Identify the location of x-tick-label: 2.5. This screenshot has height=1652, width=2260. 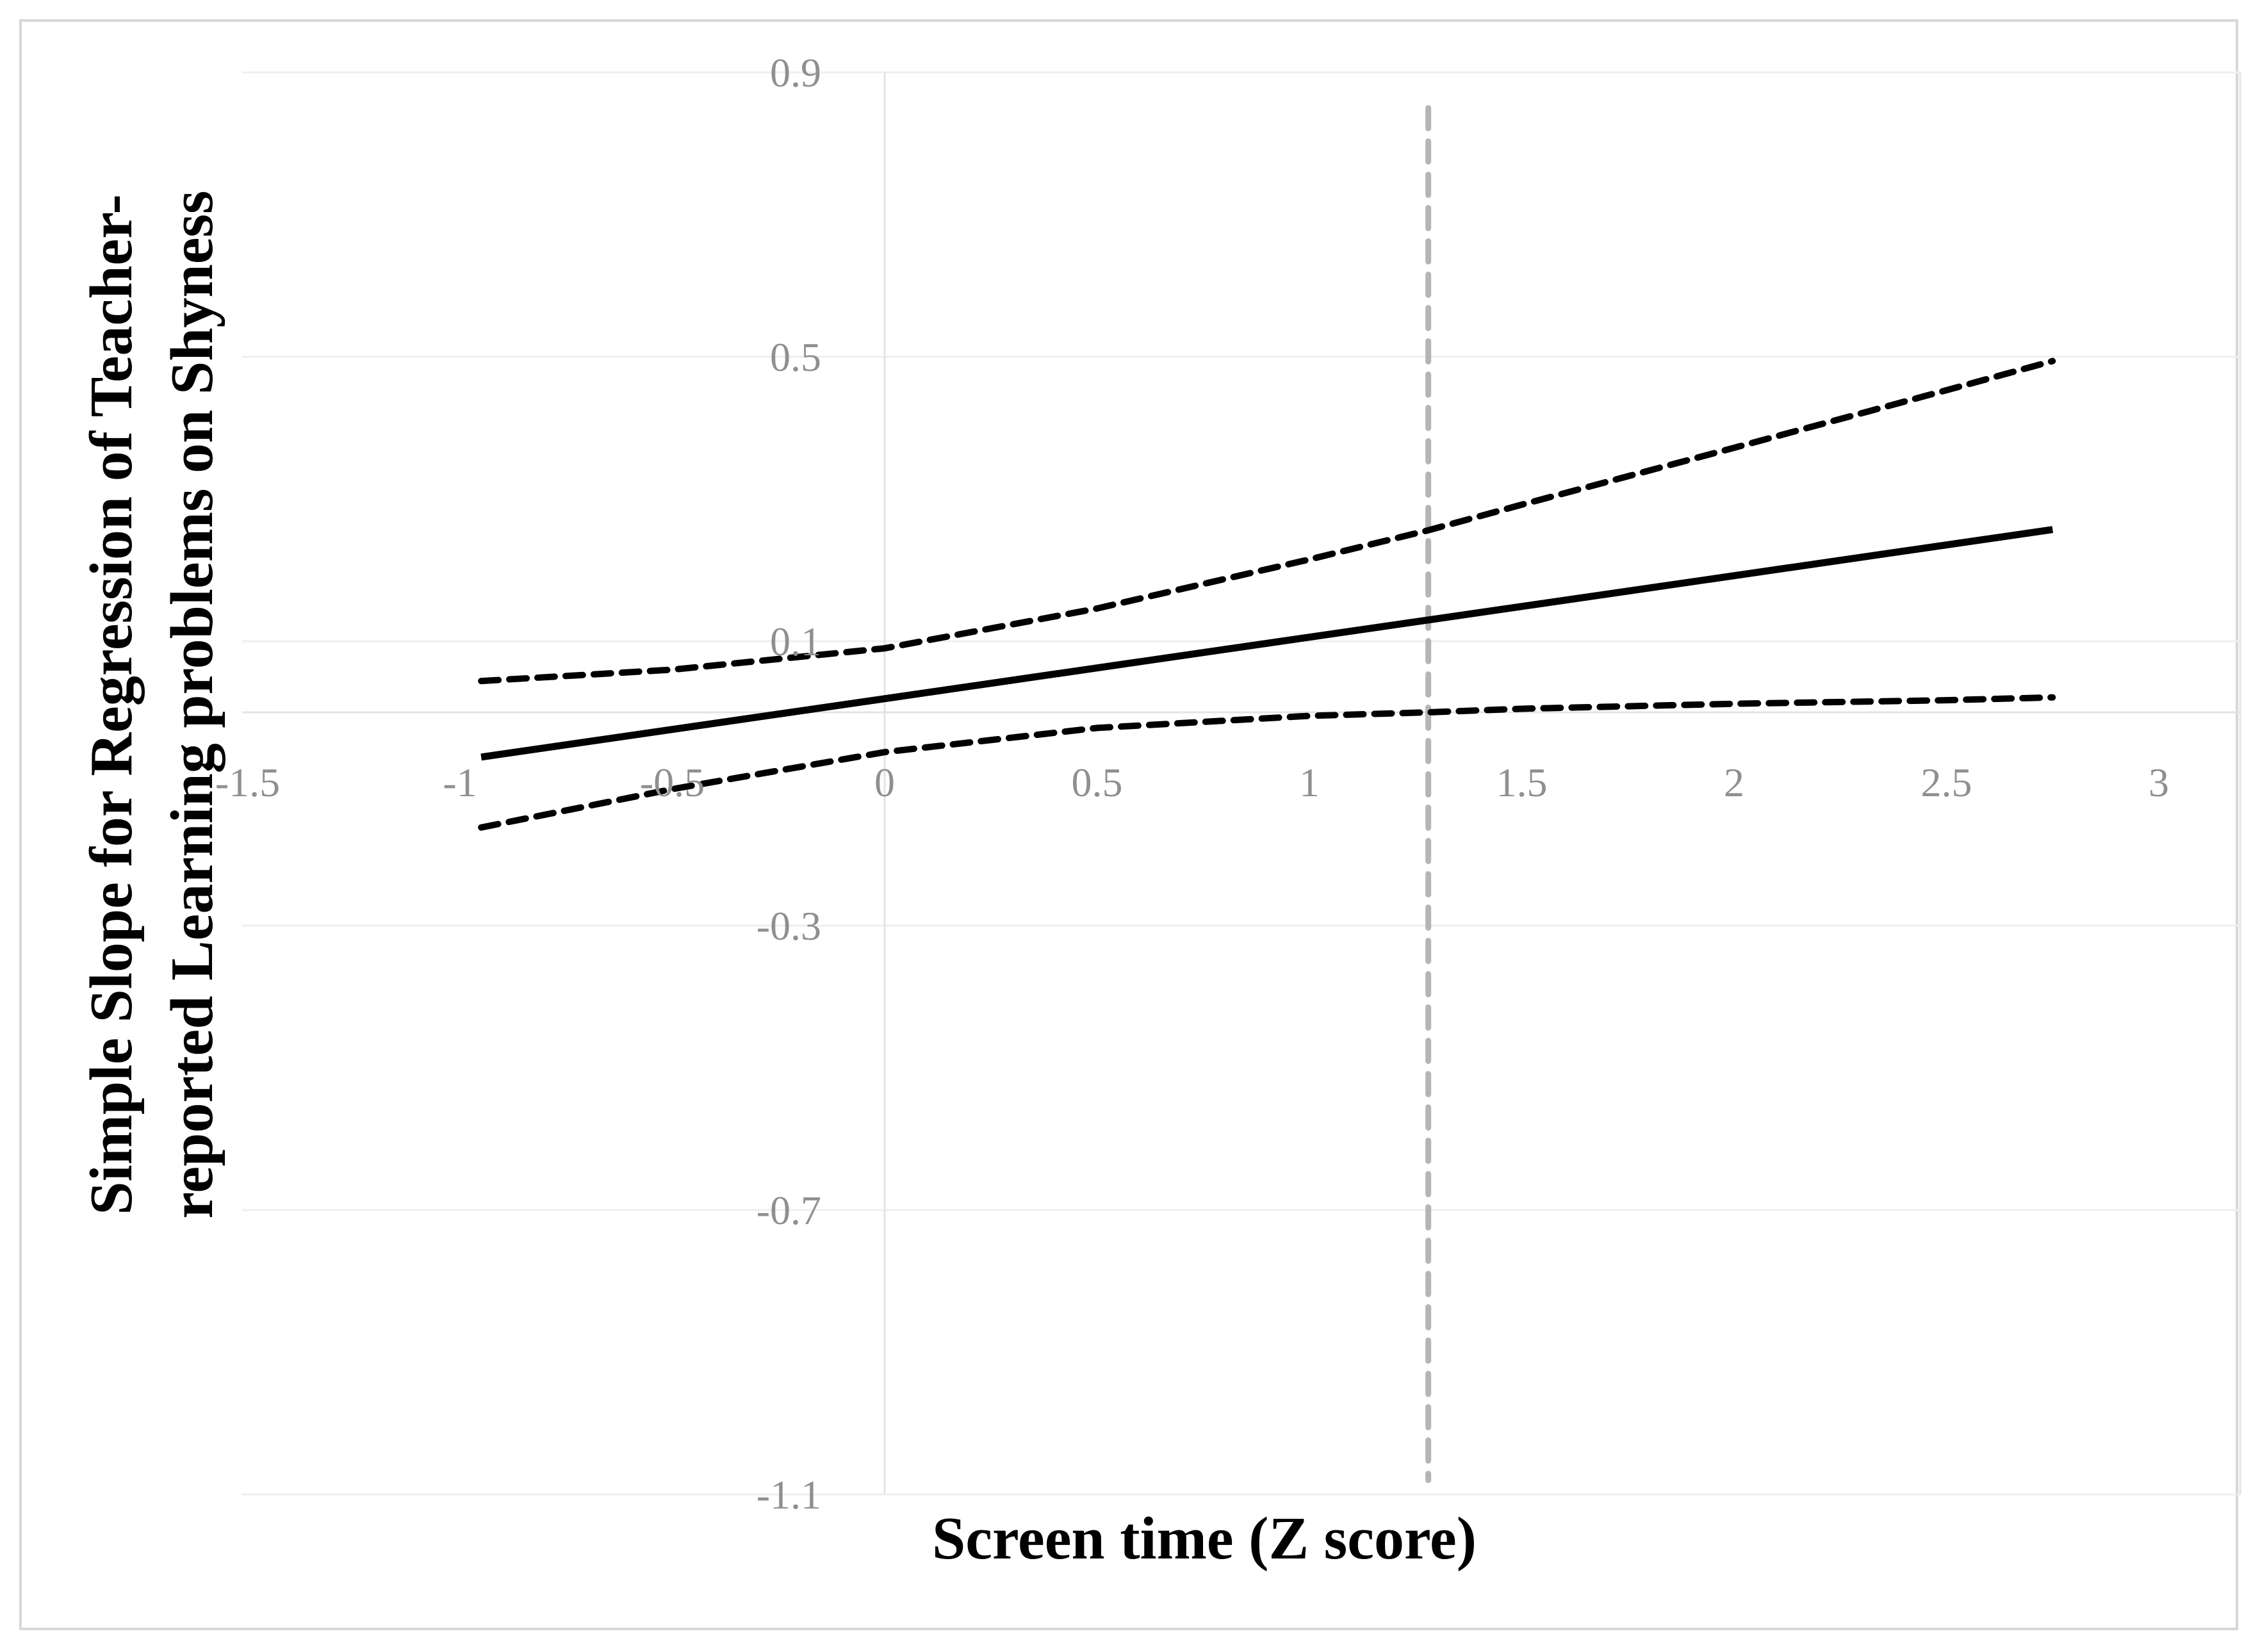
(1946, 782).